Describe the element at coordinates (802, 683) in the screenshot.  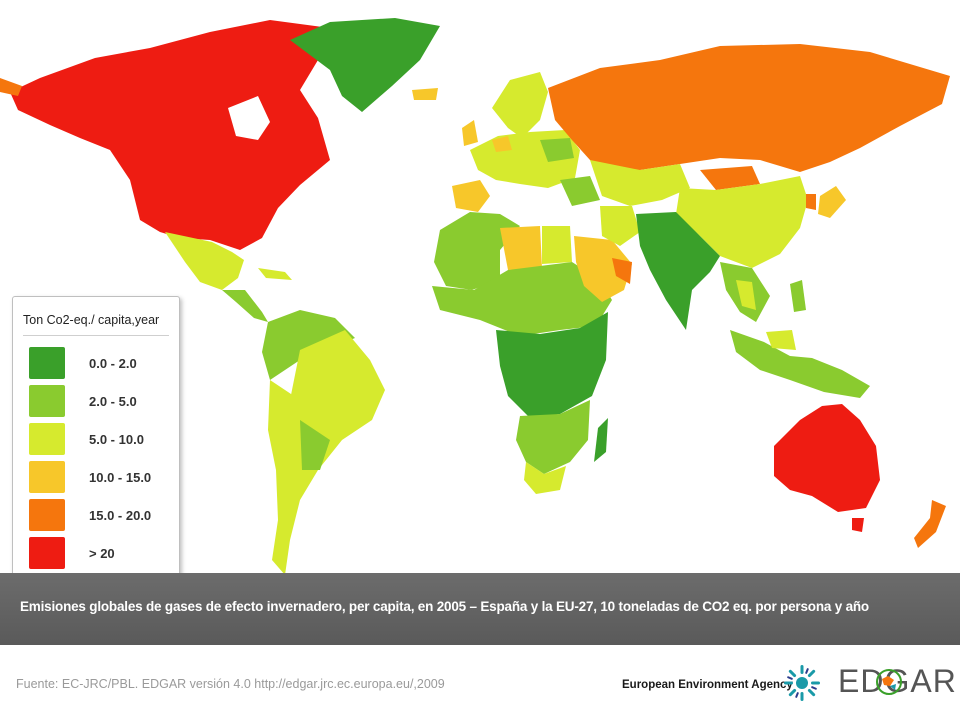
I see `eea-logo-icon` at that location.